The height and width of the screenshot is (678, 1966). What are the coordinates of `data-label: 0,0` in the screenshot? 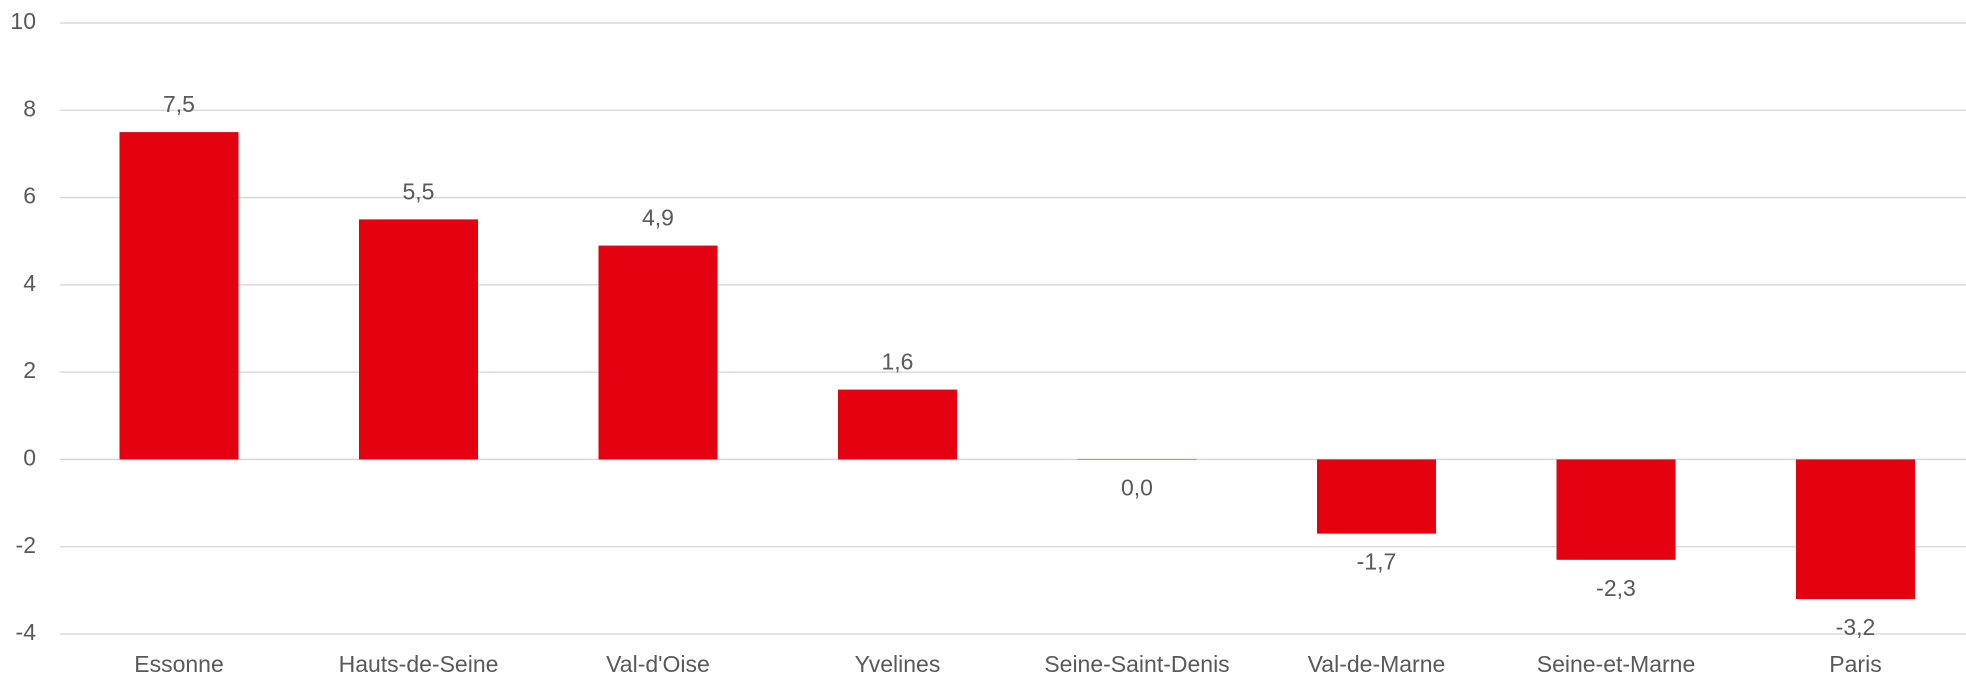 It's located at (1137, 488).